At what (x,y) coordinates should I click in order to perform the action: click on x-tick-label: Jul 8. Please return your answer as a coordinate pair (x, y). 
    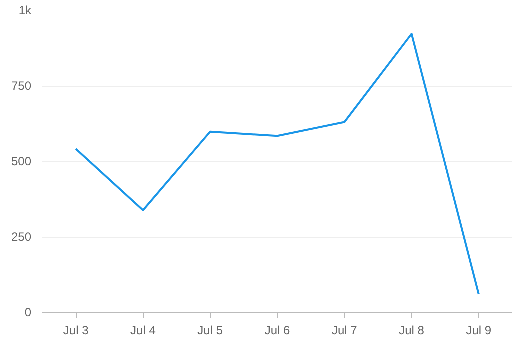
    Looking at the image, I should click on (412, 331).